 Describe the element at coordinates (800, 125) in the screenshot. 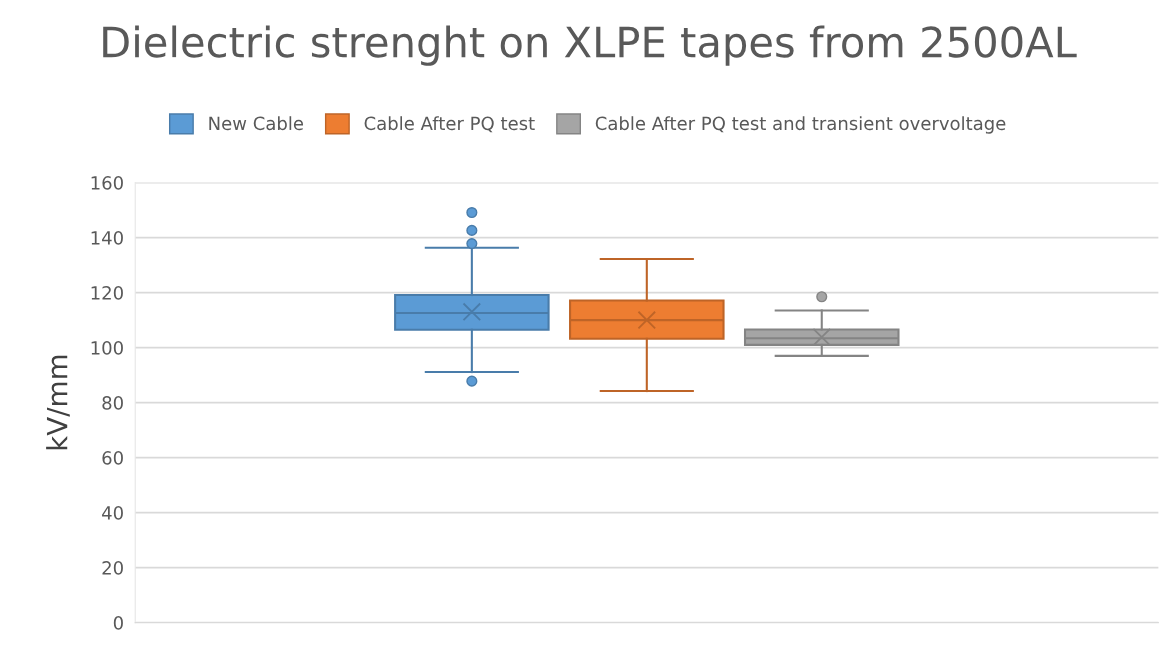

I see `legend-label: Cable After PQ test and transient overvoltage` at that location.